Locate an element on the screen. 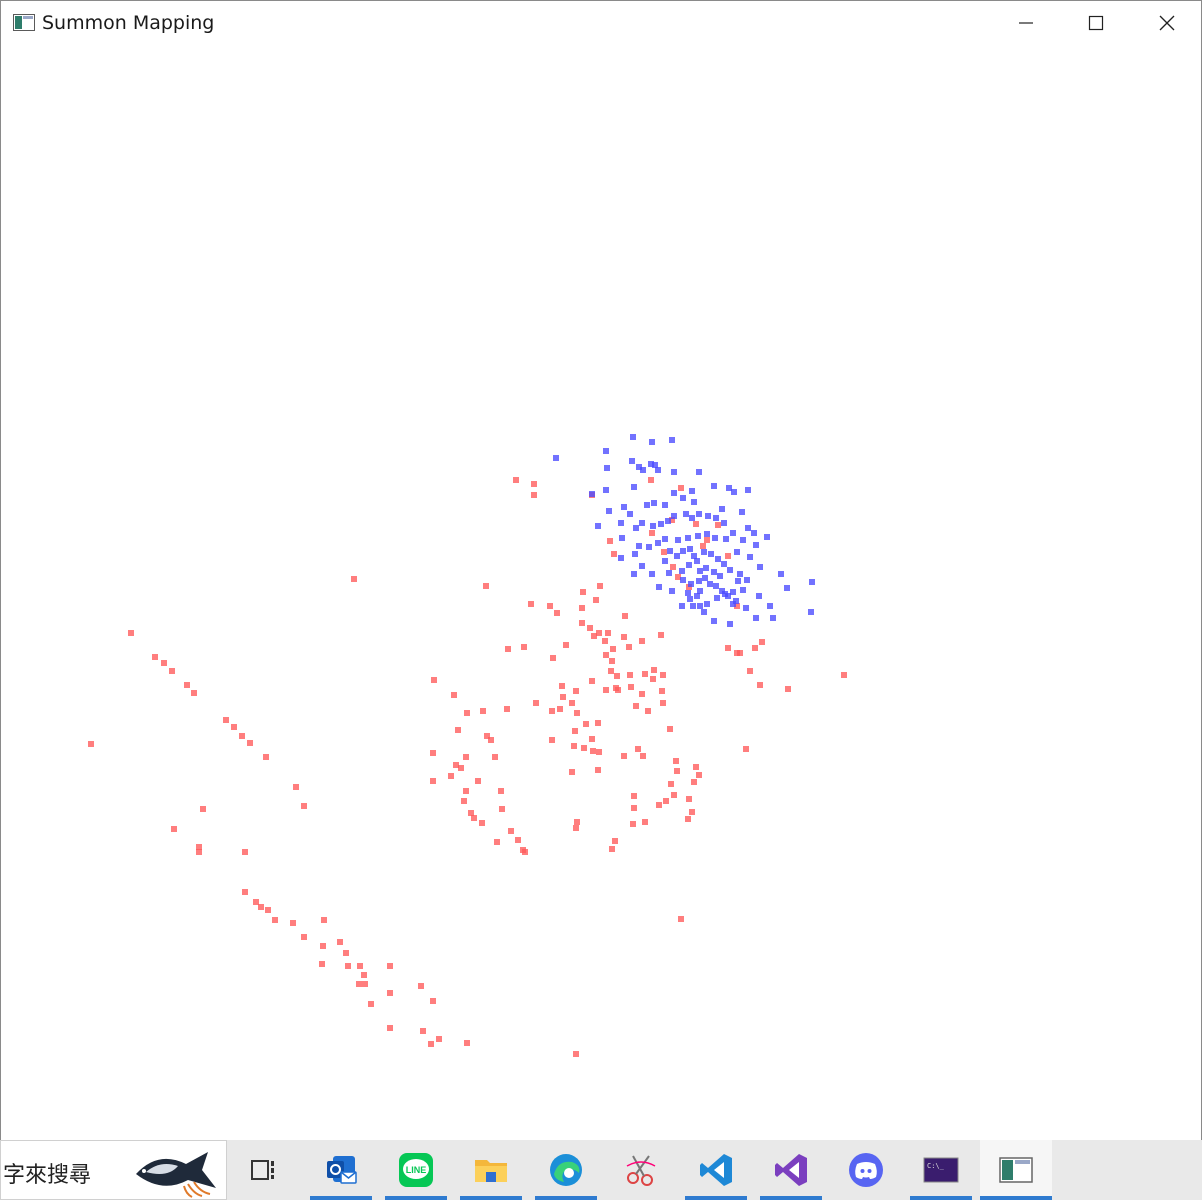 This screenshot has height=1200, width=1202. taskbar-summon-mapping is located at coordinates (1016, 1170).